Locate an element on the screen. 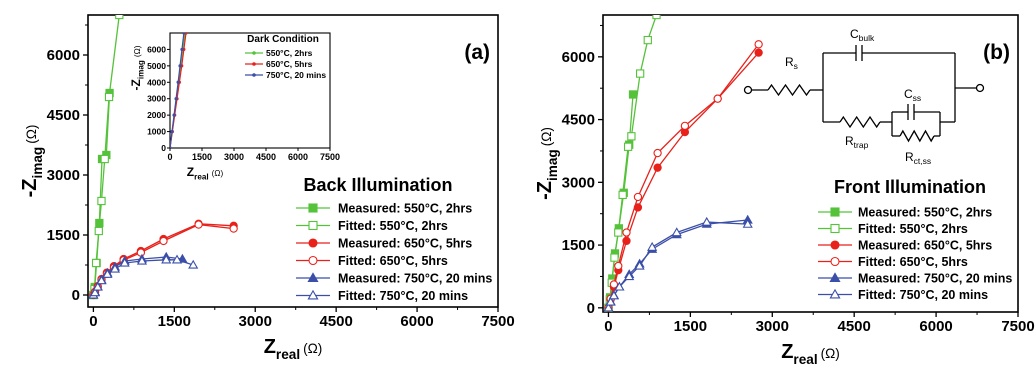 The image size is (1035, 374). inset-y-tick-label: 0 is located at coordinates (163, 148).